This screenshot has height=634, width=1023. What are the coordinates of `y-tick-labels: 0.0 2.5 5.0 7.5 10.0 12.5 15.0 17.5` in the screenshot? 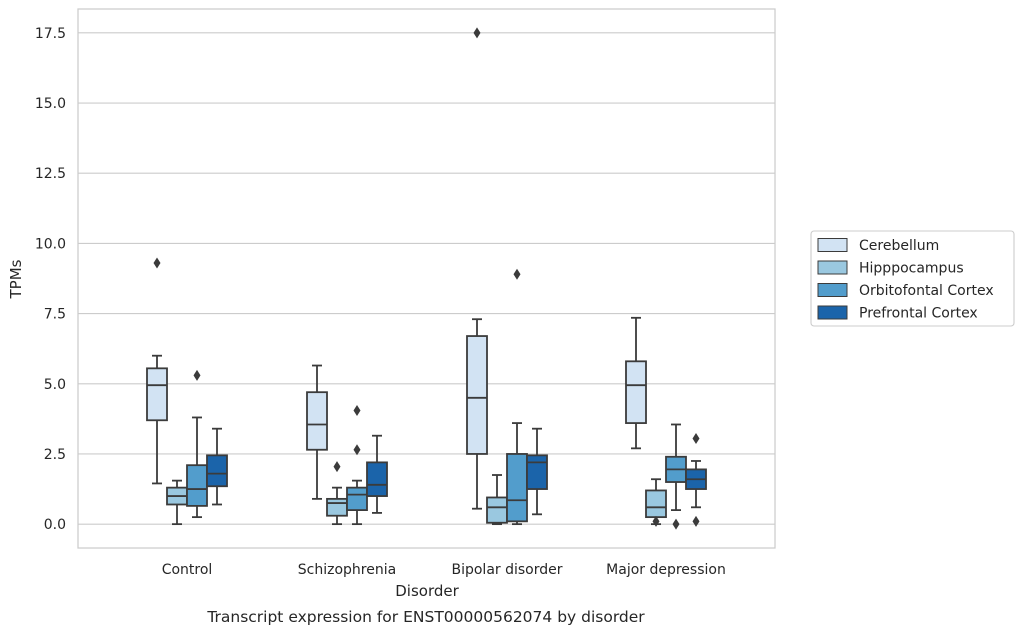 It's located at (50, 279).